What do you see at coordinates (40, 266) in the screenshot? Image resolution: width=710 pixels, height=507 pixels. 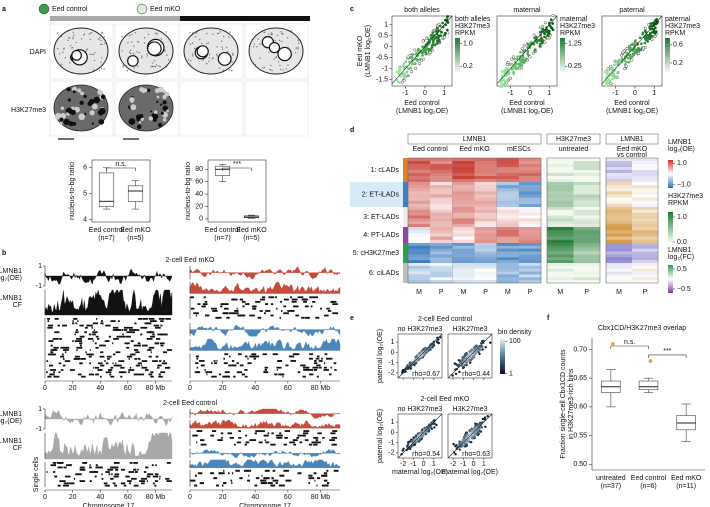 I see `y-tick-label: 1` at bounding box center [40, 266].